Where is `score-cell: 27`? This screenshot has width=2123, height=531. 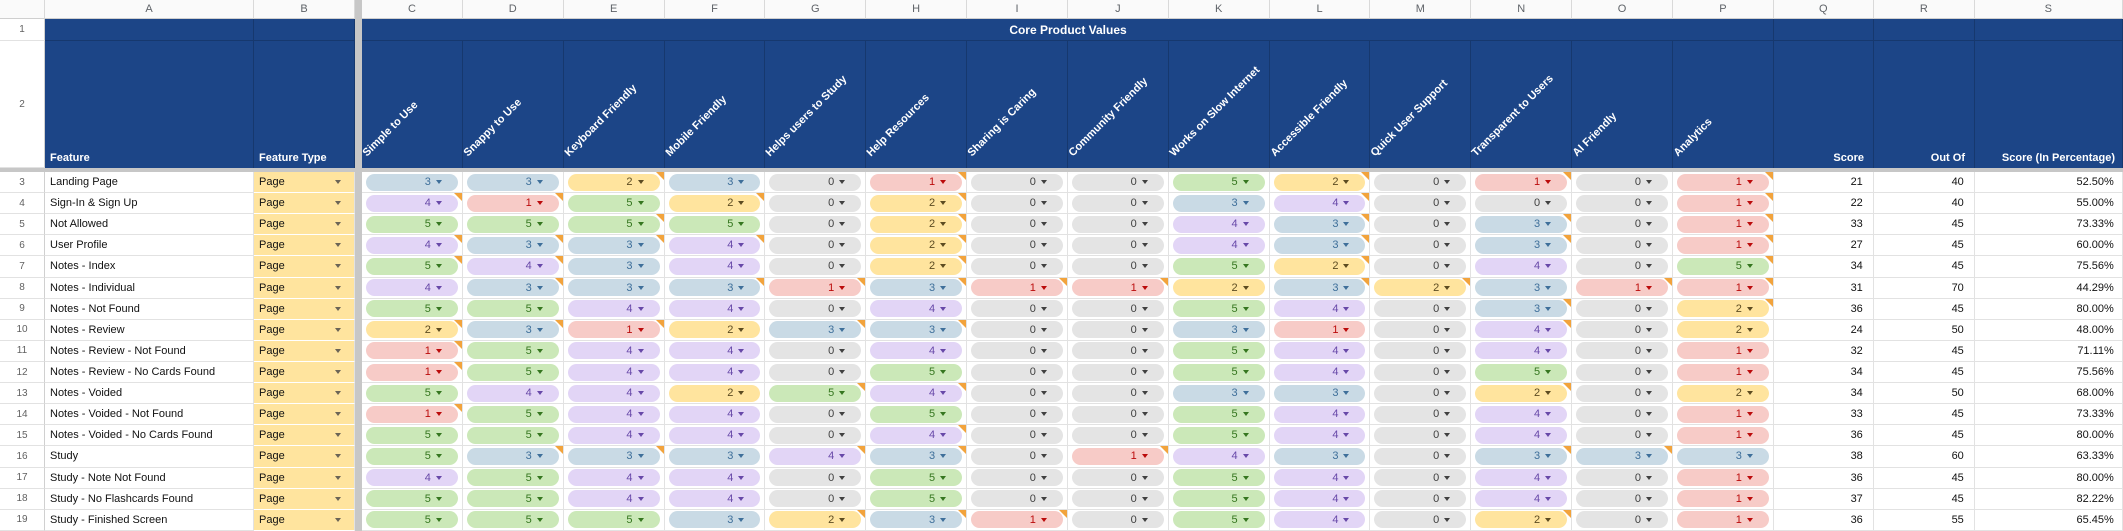 score-cell: 27 is located at coordinates (1823, 246).